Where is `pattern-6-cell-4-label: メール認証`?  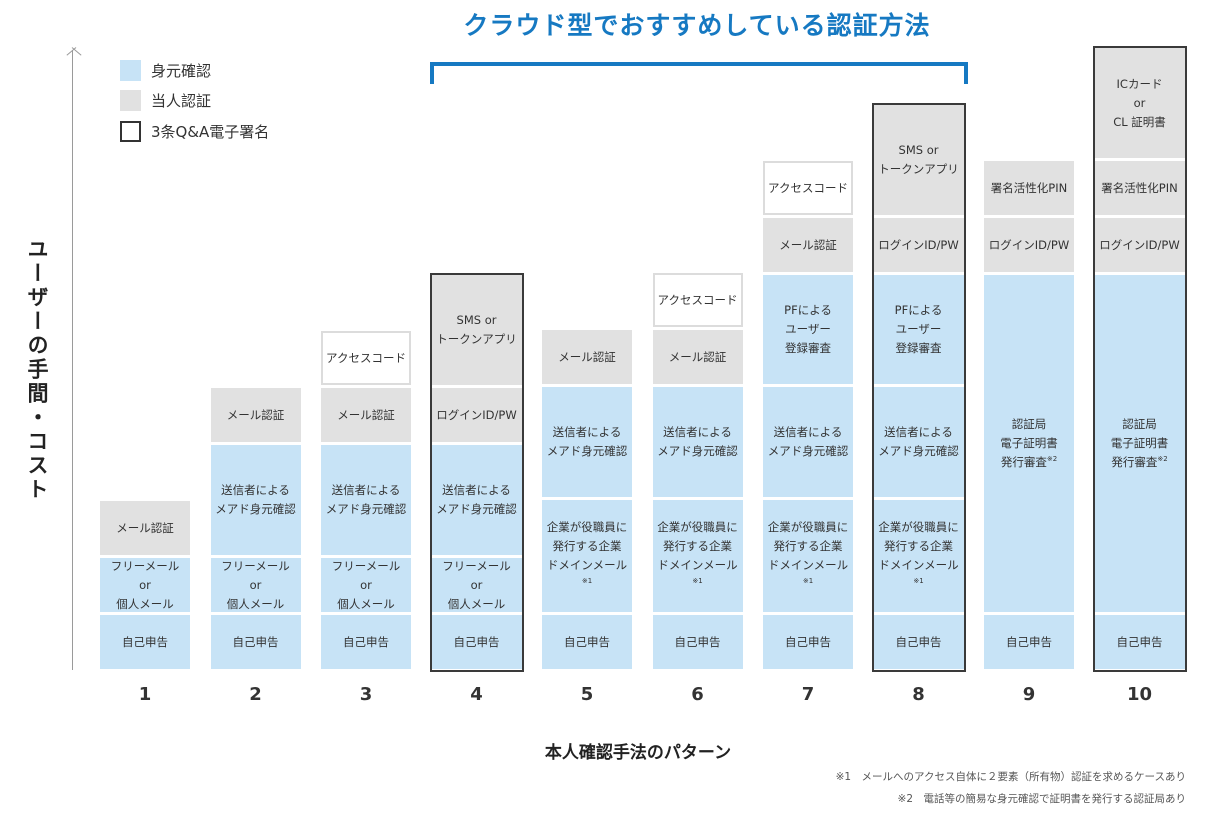
pattern-6-cell-4-label: メール認証 is located at coordinates (697, 356).